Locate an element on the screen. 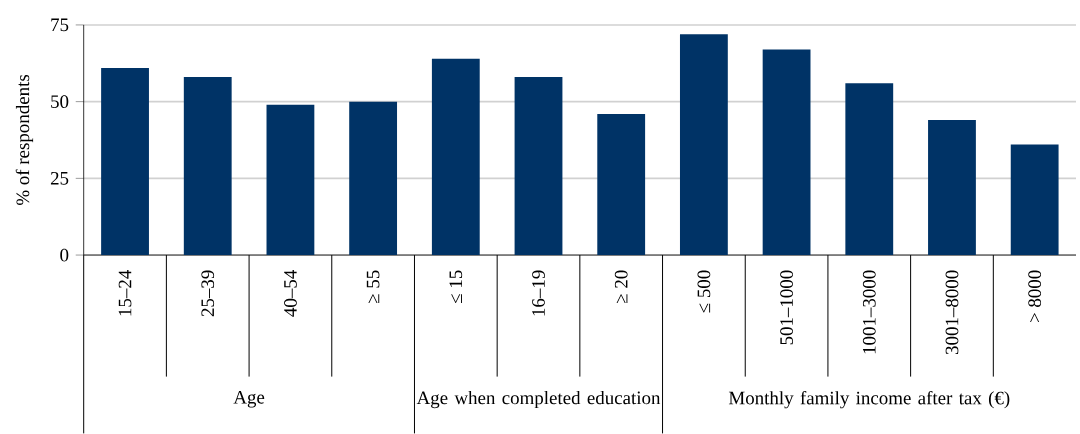 This screenshot has width=1080, height=434. text: Monthly family income after tax (€) is located at coordinates (869, 399).